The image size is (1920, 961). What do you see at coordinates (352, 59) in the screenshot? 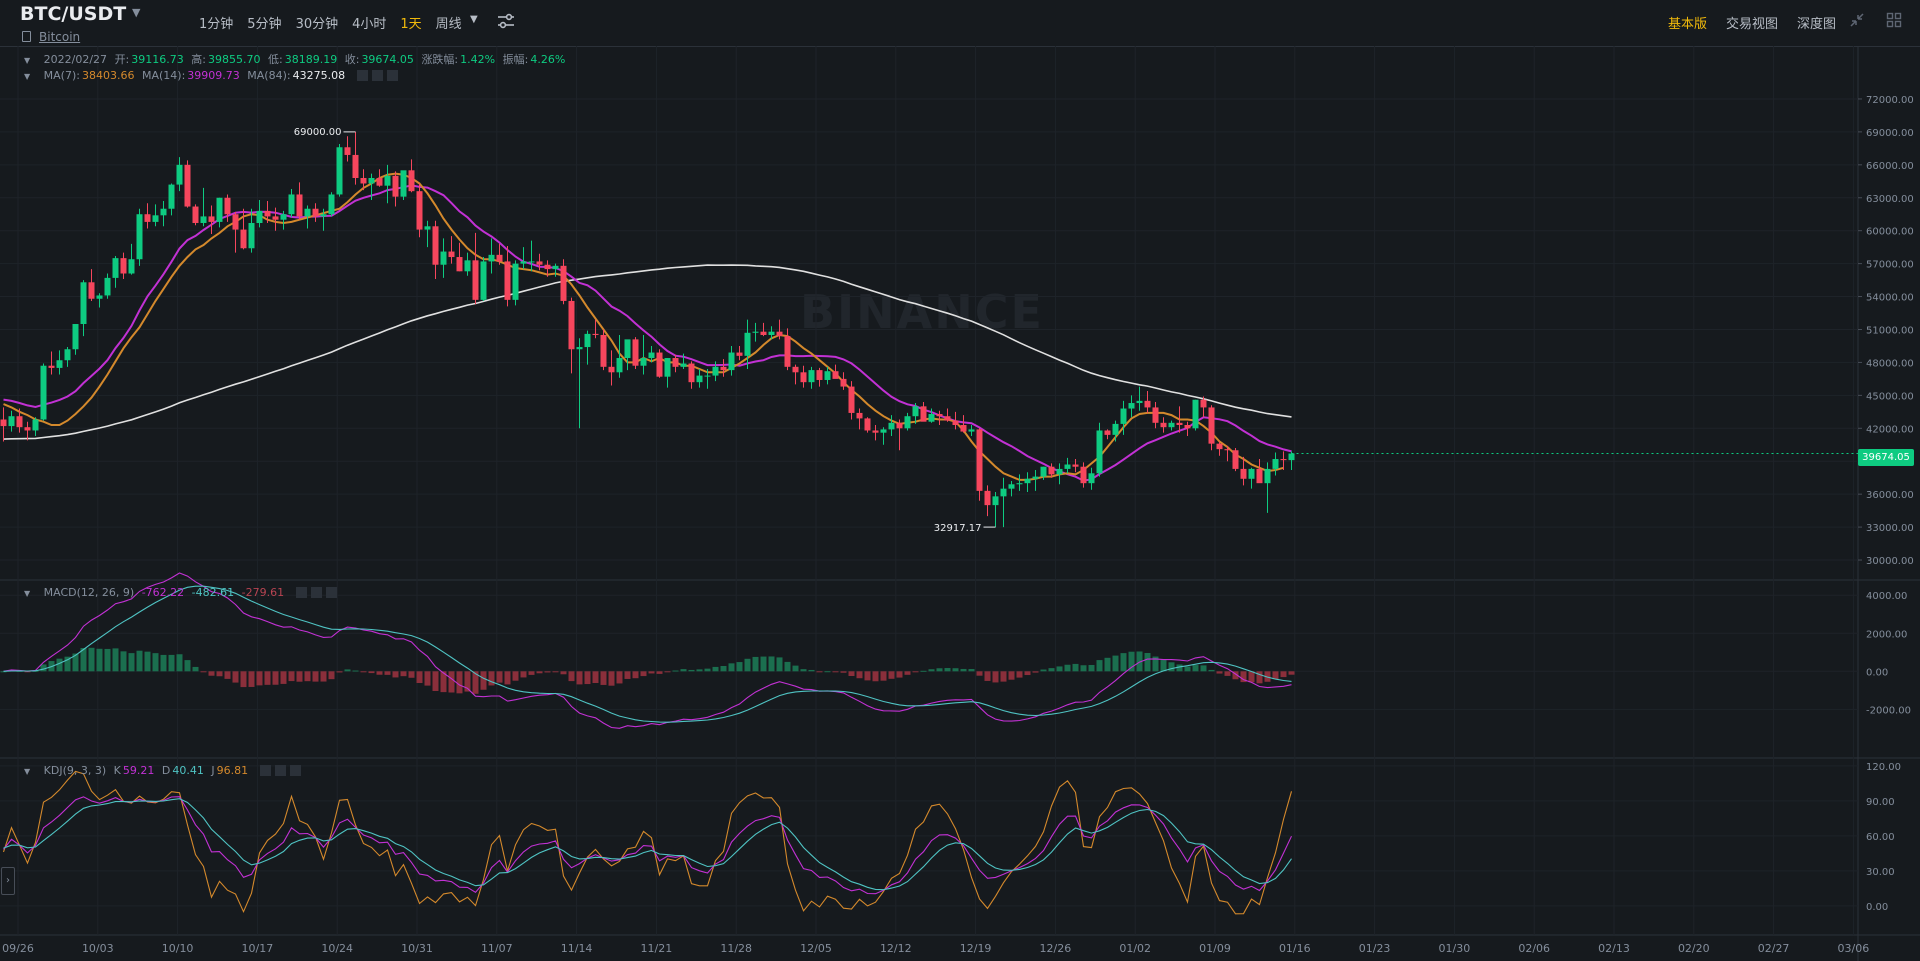
I see `close-label: 收:` at bounding box center [352, 59].